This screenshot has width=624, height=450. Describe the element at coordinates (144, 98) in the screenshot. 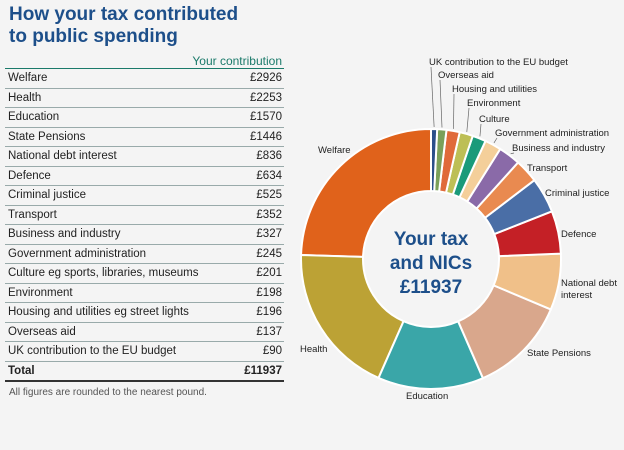

I see `table-row: Health £2253` at that location.